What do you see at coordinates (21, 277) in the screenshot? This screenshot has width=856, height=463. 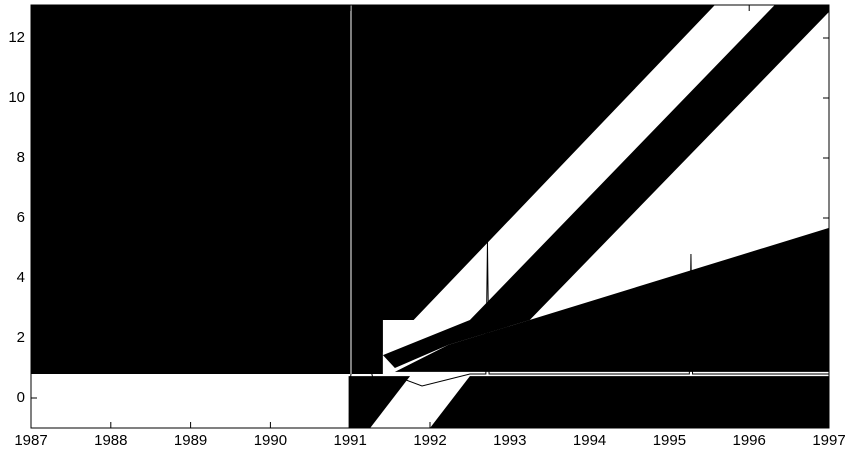 I see `y-tick-label: 4` at bounding box center [21, 277].